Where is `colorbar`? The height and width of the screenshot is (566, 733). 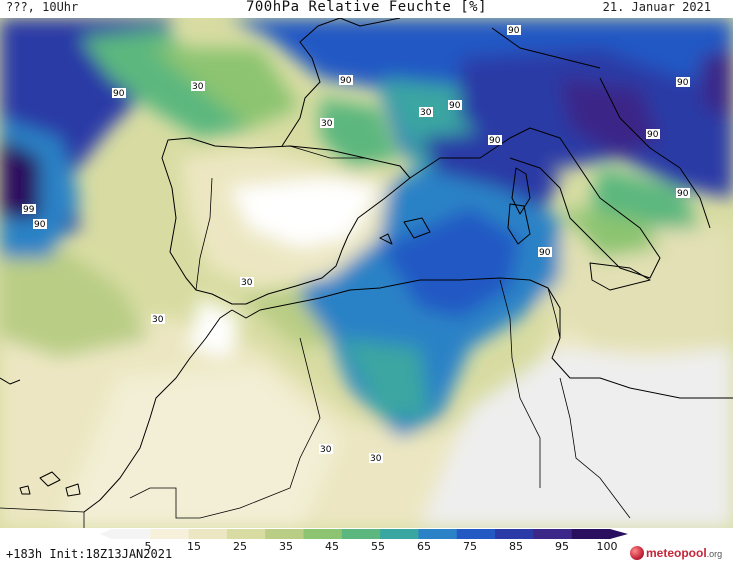 colorbar is located at coordinates (364, 534).